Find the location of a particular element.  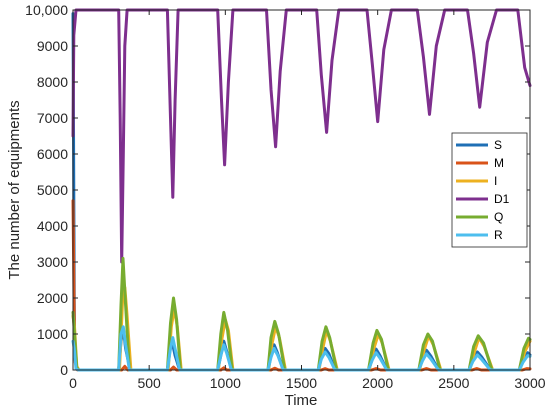

legend-label-r: R is located at coordinates (498, 235).